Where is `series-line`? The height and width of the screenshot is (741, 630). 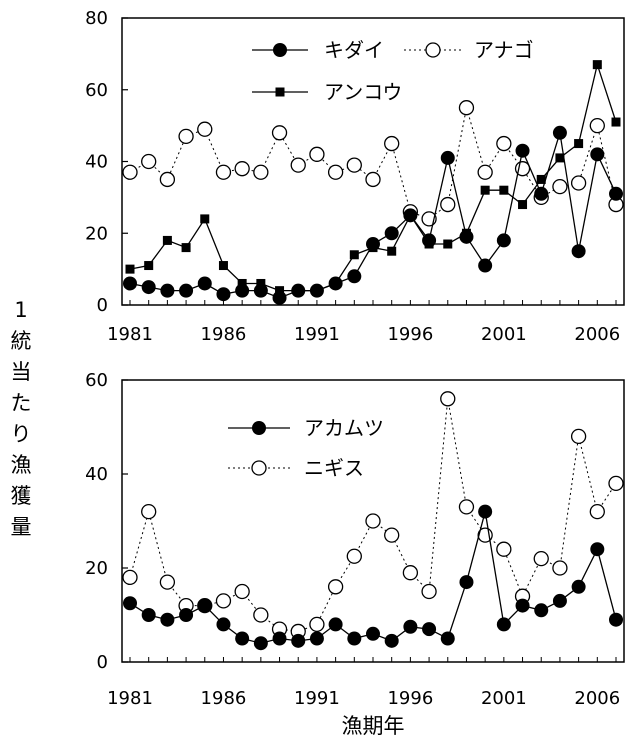 series-line is located at coordinates (373, 577).